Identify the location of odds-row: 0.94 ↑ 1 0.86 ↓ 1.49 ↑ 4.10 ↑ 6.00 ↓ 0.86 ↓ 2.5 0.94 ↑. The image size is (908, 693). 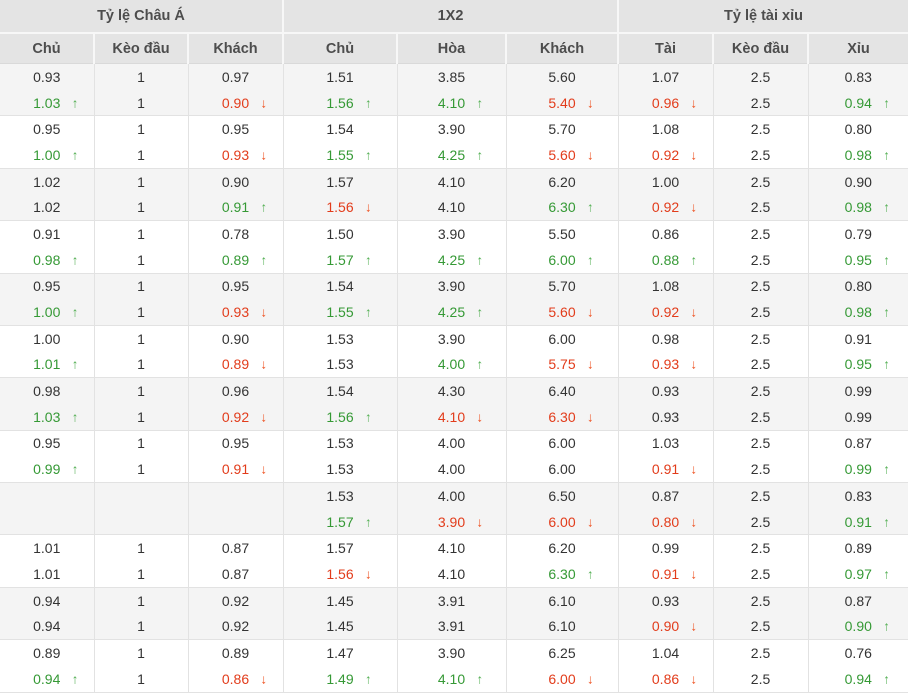
(454, 679).